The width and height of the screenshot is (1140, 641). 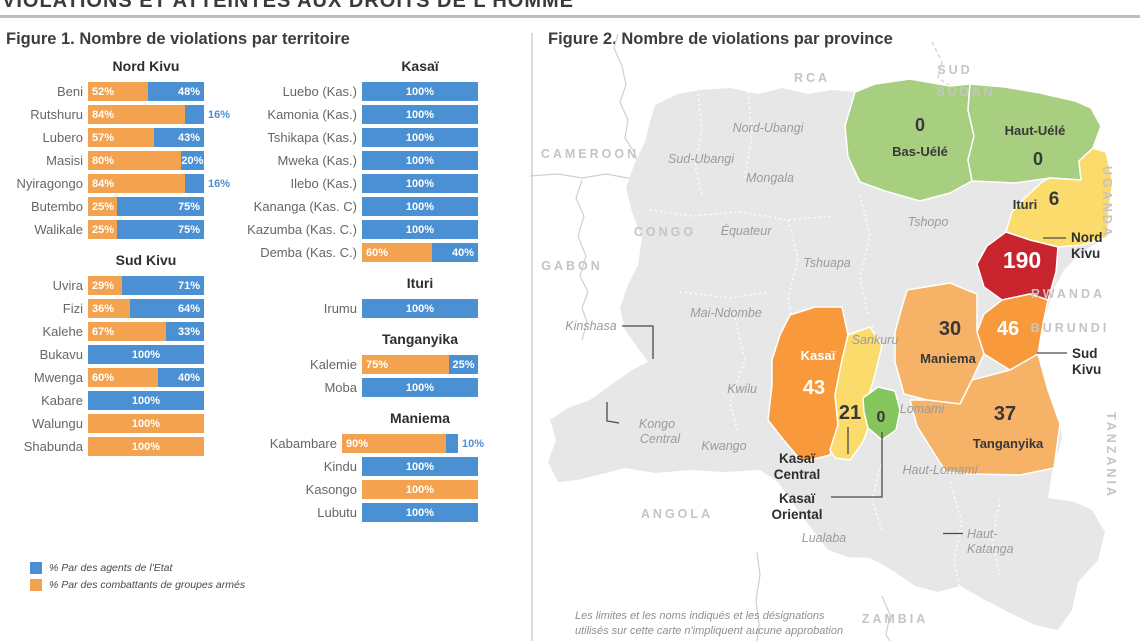 I want to click on territory-row: Ilebo (Kas.) 100%, so click(x=364, y=183).